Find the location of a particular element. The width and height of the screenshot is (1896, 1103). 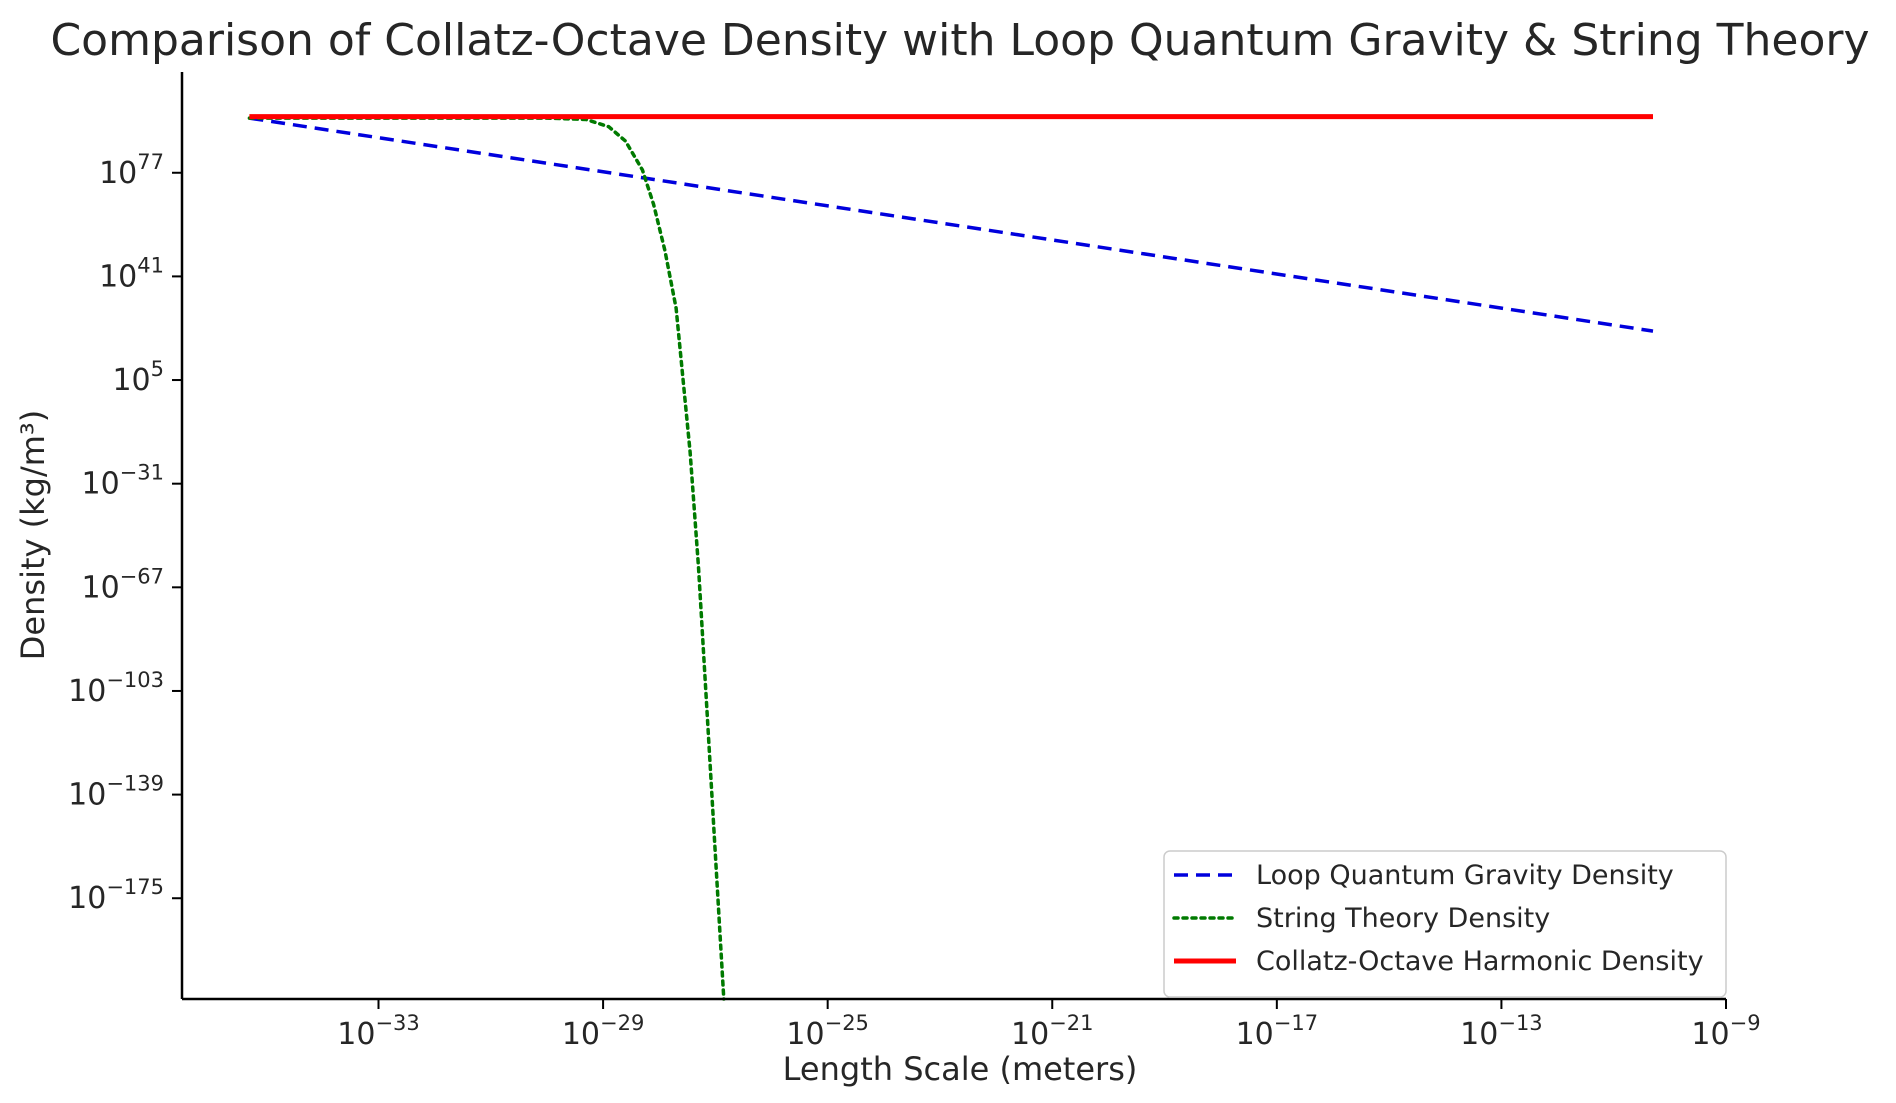

y-tick-label-3: 105 is located at coordinates (138, 377).